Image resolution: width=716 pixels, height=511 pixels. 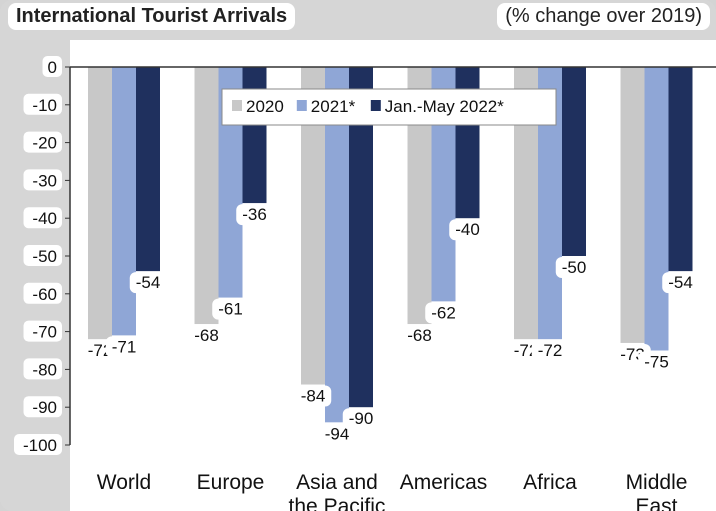 I want to click on data-label: -61, so click(x=230, y=309).